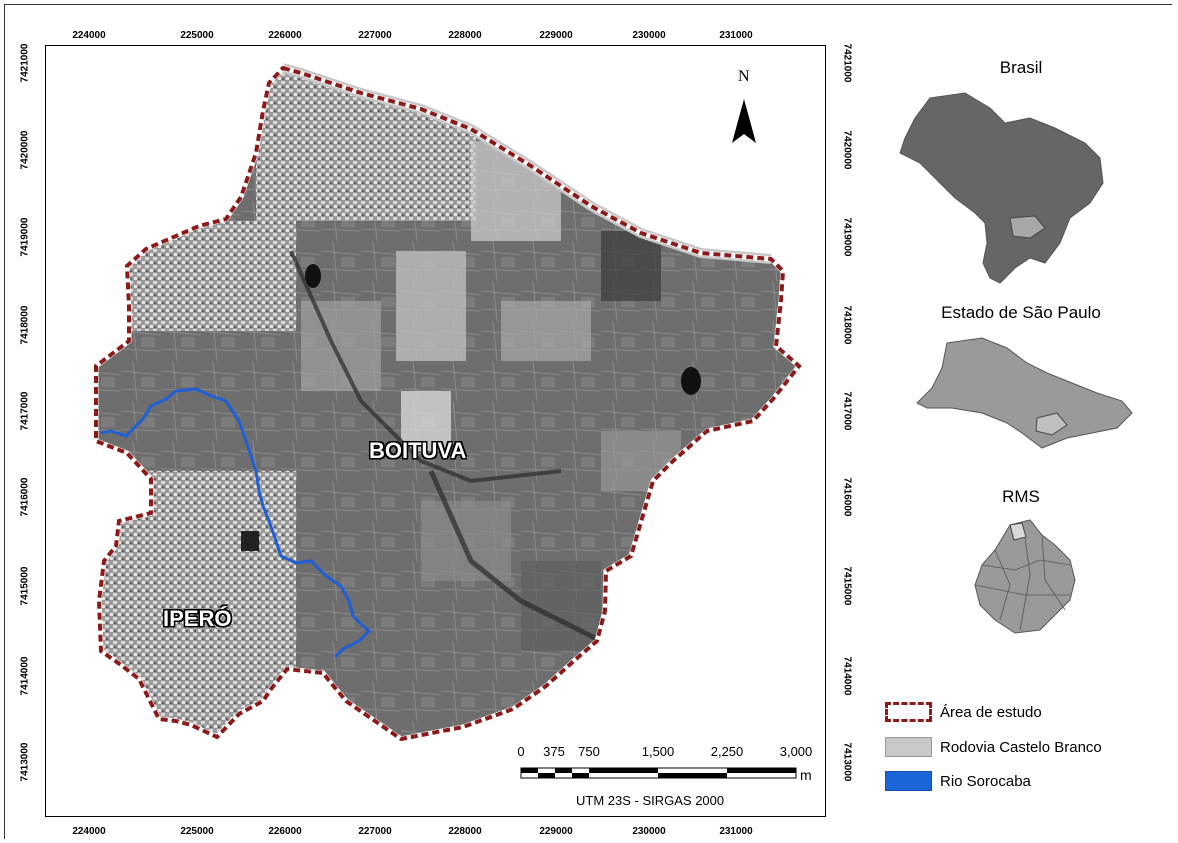  What do you see at coordinates (1025, 576) in the screenshot?
I see `inset-map-rms` at bounding box center [1025, 576].